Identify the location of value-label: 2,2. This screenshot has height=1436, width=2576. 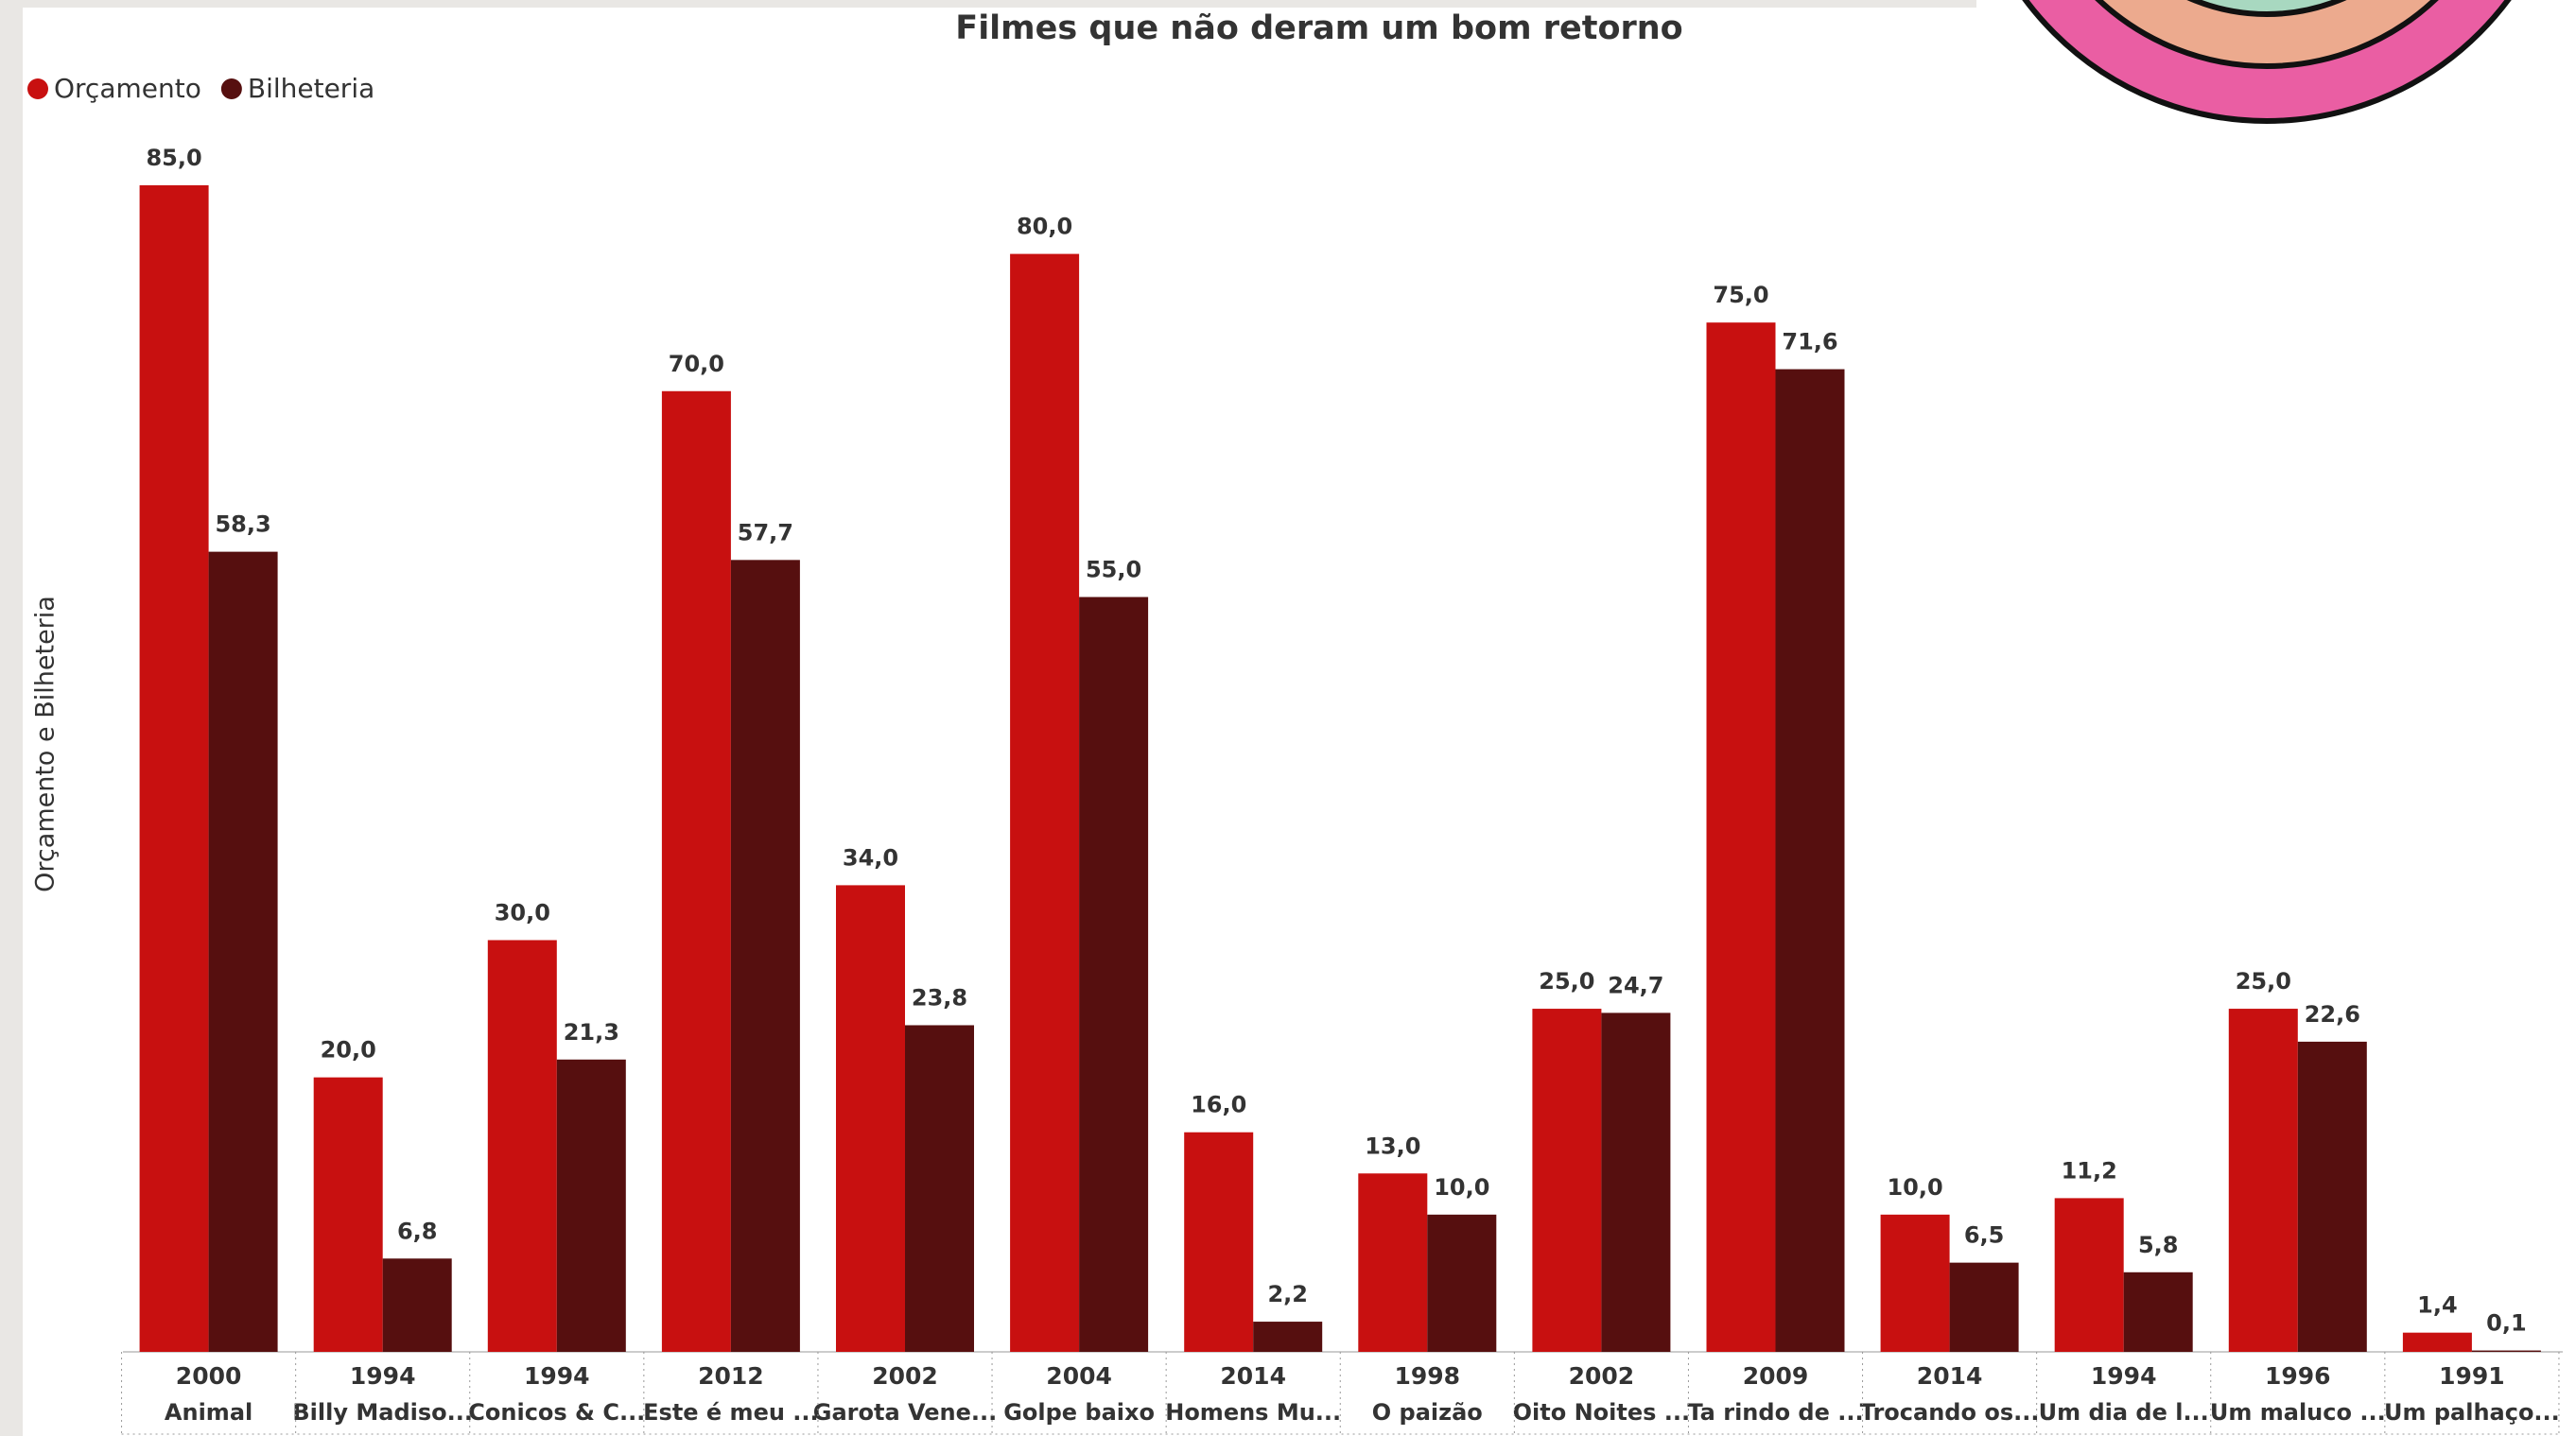
(1287, 1294).